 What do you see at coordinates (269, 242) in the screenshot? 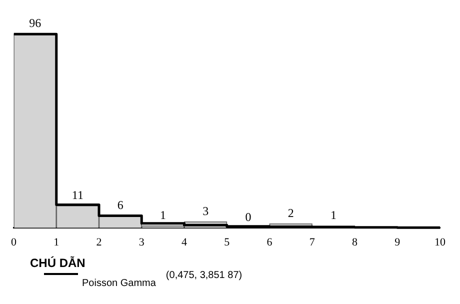
I see `x-tick-label: 6` at bounding box center [269, 242].